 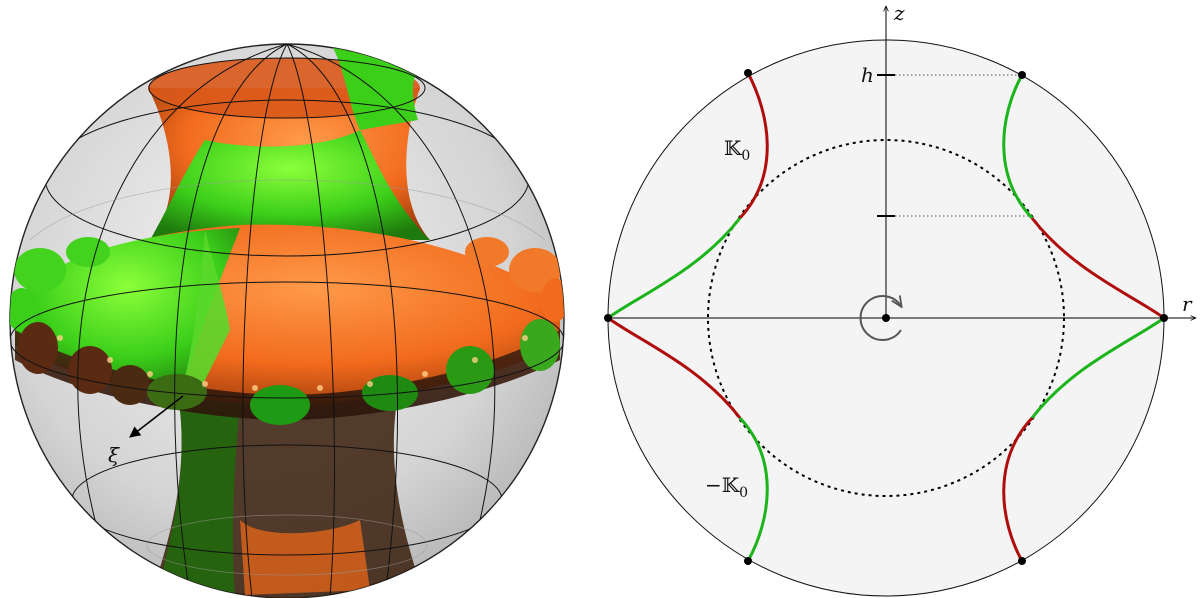 I want to click on z-axis-label: z, so click(x=899, y=13).